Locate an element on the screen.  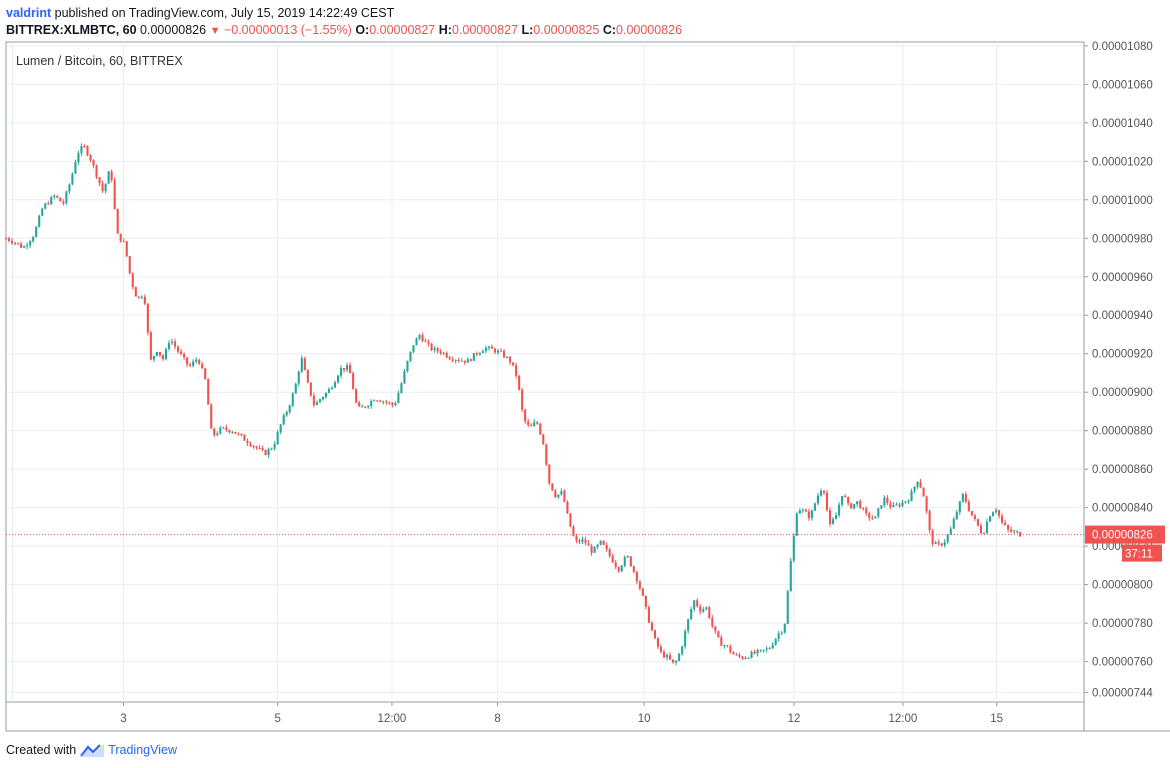
last-price: 0.00000826 is located at coordinates (173, 30).